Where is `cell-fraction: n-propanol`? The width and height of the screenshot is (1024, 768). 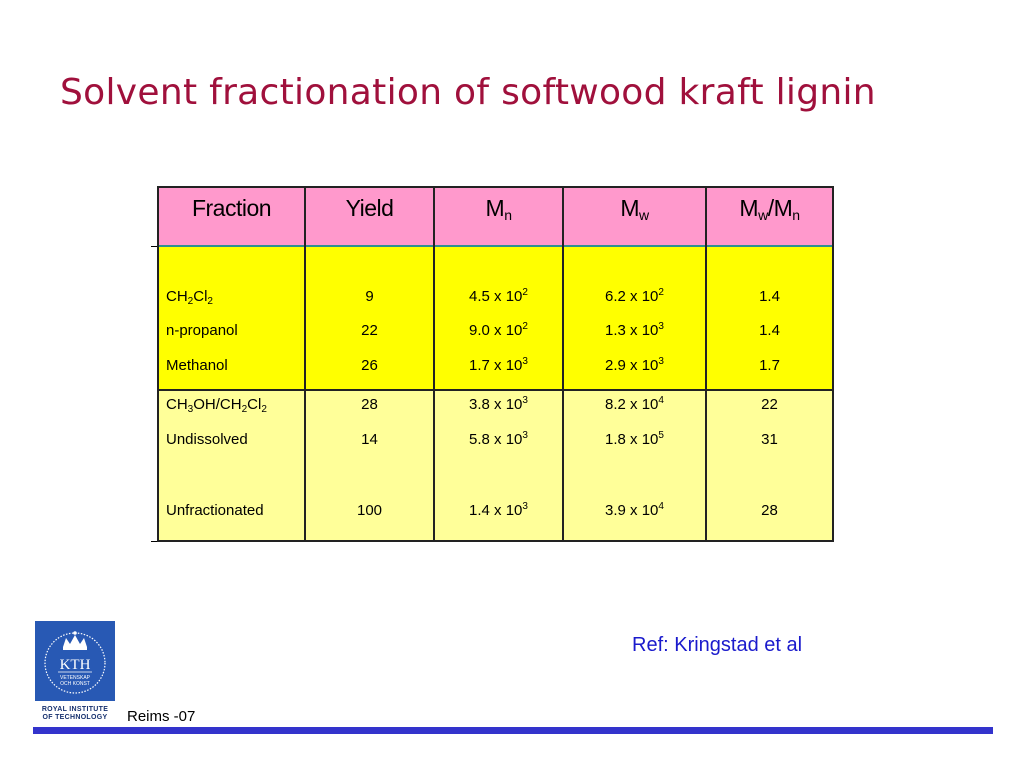 cell-fraction: n-propanol is located at coordinates (202, 330).